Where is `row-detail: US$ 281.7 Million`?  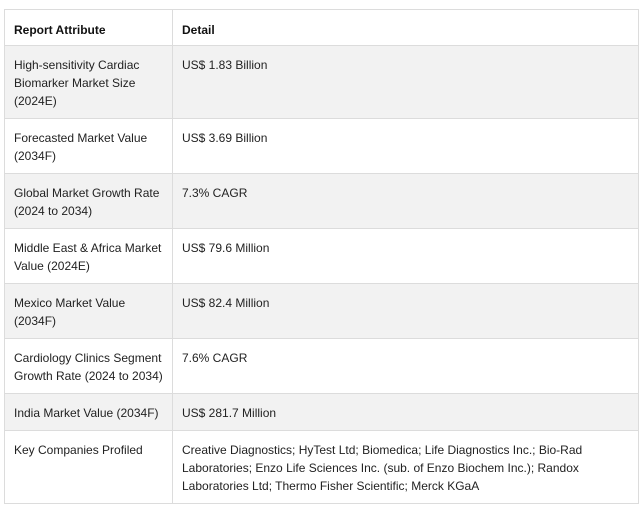
row-detail: US$ 281.7 Million is located at coordinates (405, 412).